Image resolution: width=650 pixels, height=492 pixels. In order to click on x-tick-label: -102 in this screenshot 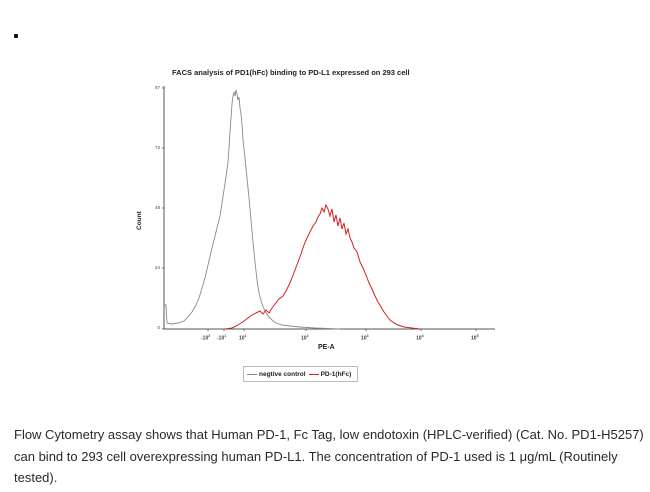, I will do `click(206, 338)`.